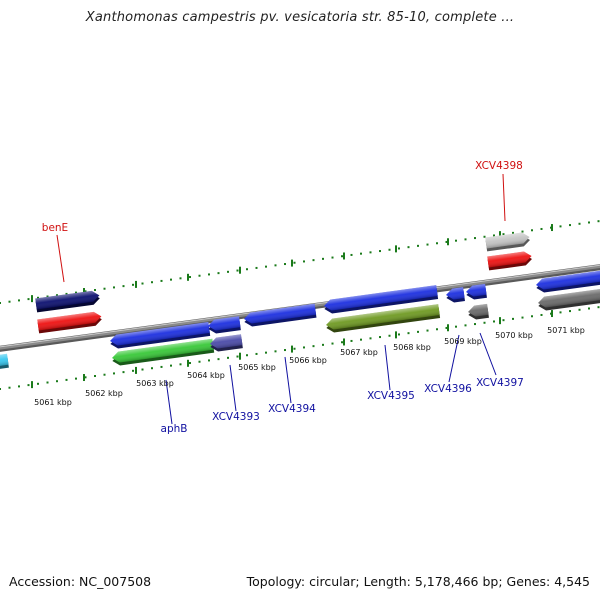  Describe the element at coordinates (257, 367) in the screenshot. I see `scale-label: 5065 kbp` at that location.